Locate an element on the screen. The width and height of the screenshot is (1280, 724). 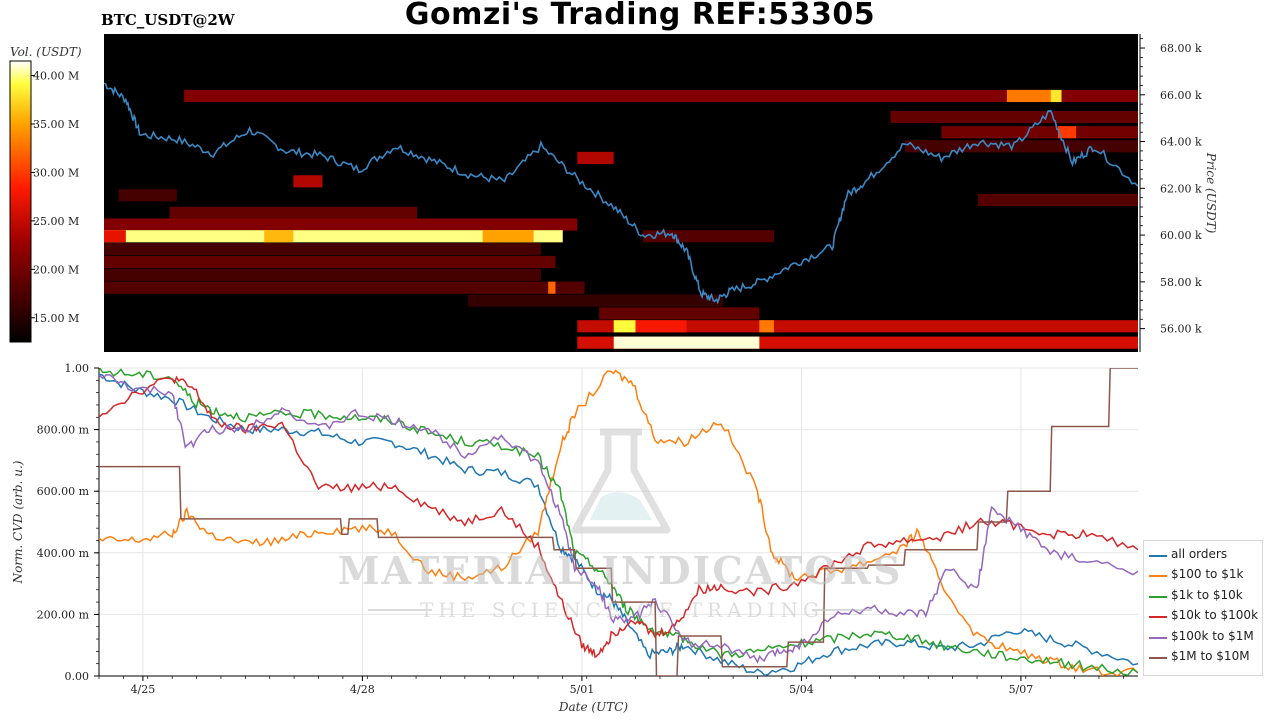
cvd-x-tick-label: 4/28 is located at coordinates (362, 689).